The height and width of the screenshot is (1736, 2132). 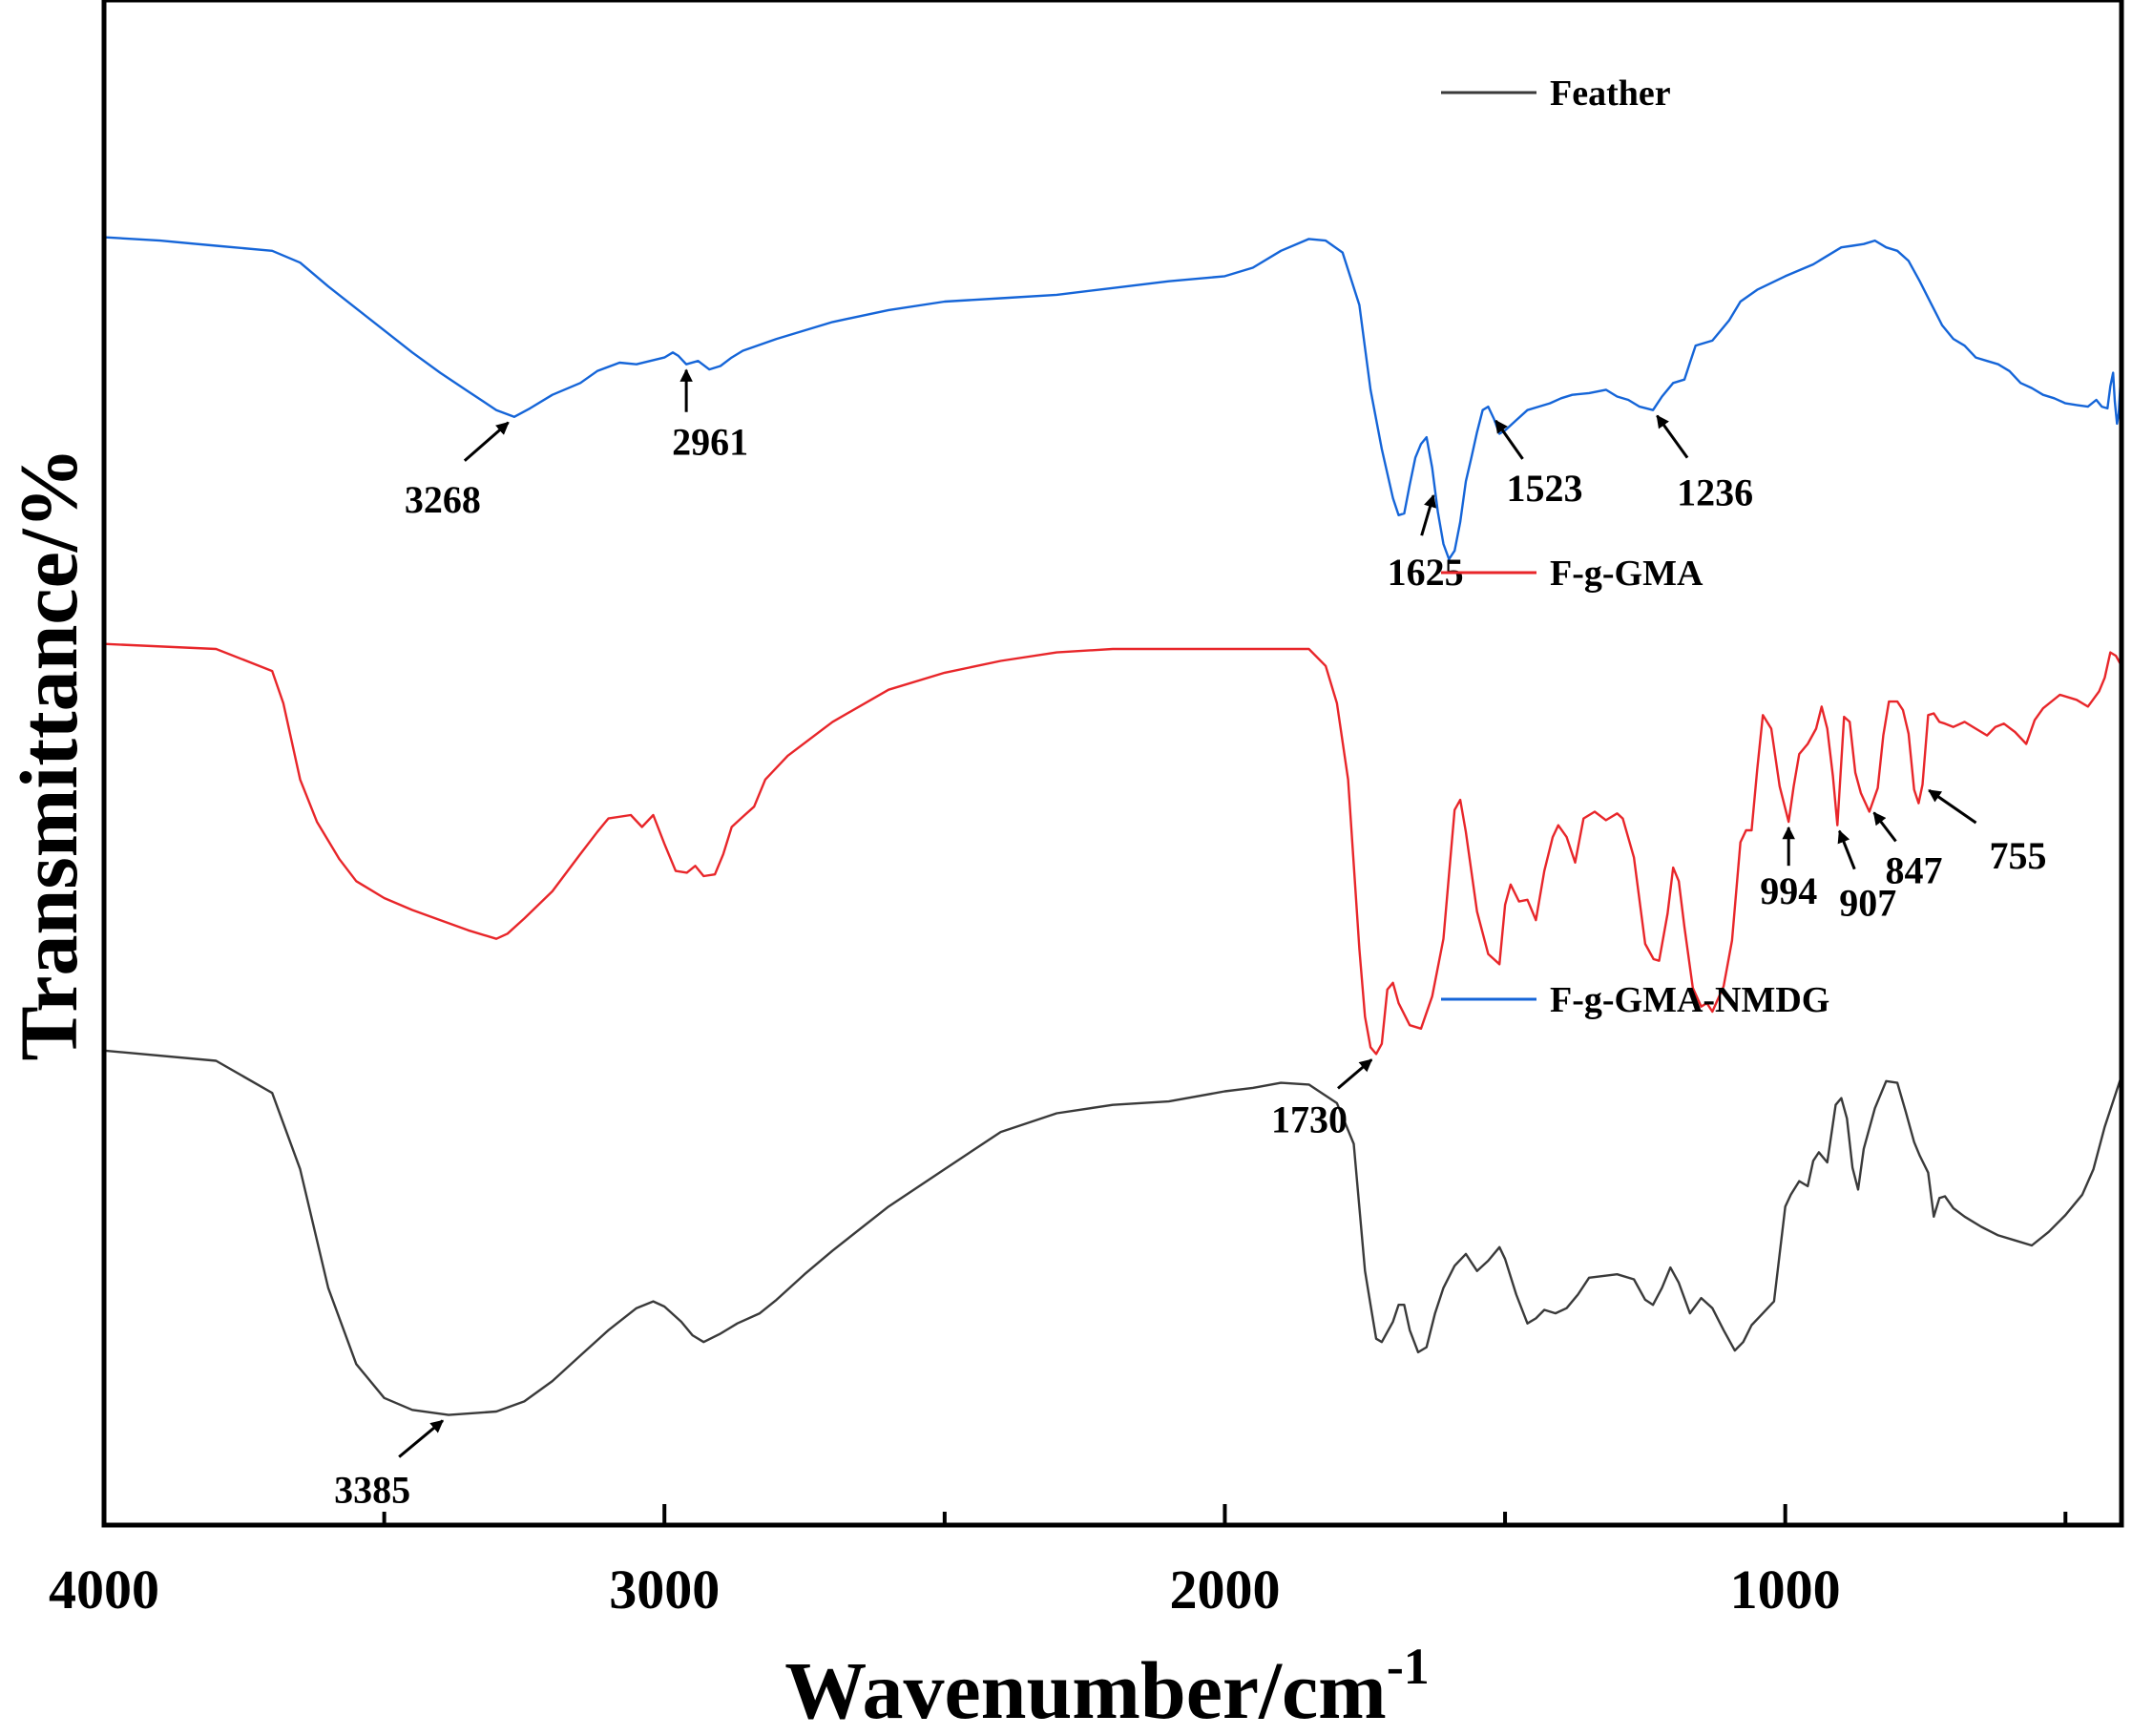 What do you see at coordinates (1785, 1589) in the screenshot?
I see `x-tick-label-1000: 1000` at bounding box center [1785, 1589].